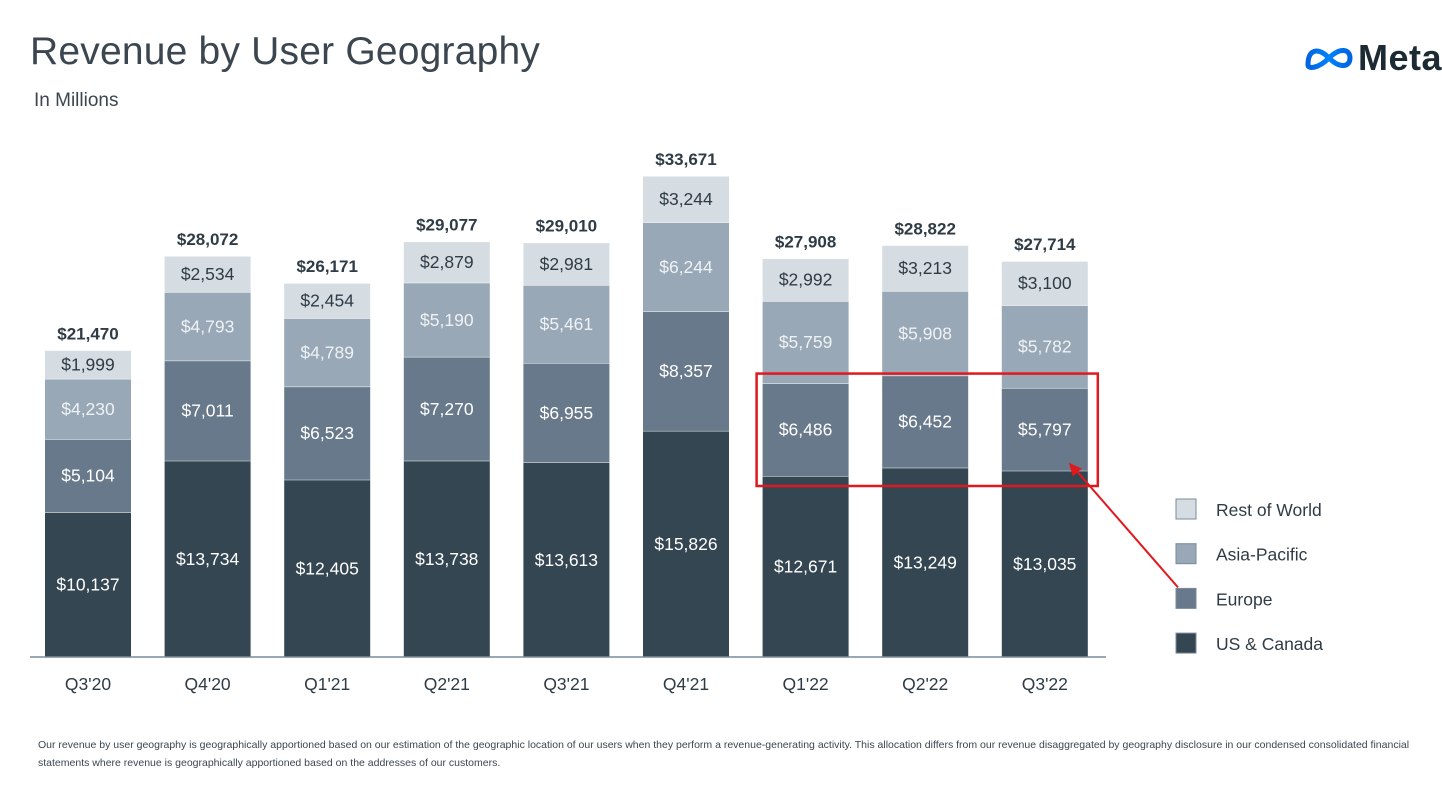 The image size is (1442, 789). What do you see at coordinates (806, 684) in the screenshot?
I see `x-tick-label: Q1'22` at bounding box center [806, 684].